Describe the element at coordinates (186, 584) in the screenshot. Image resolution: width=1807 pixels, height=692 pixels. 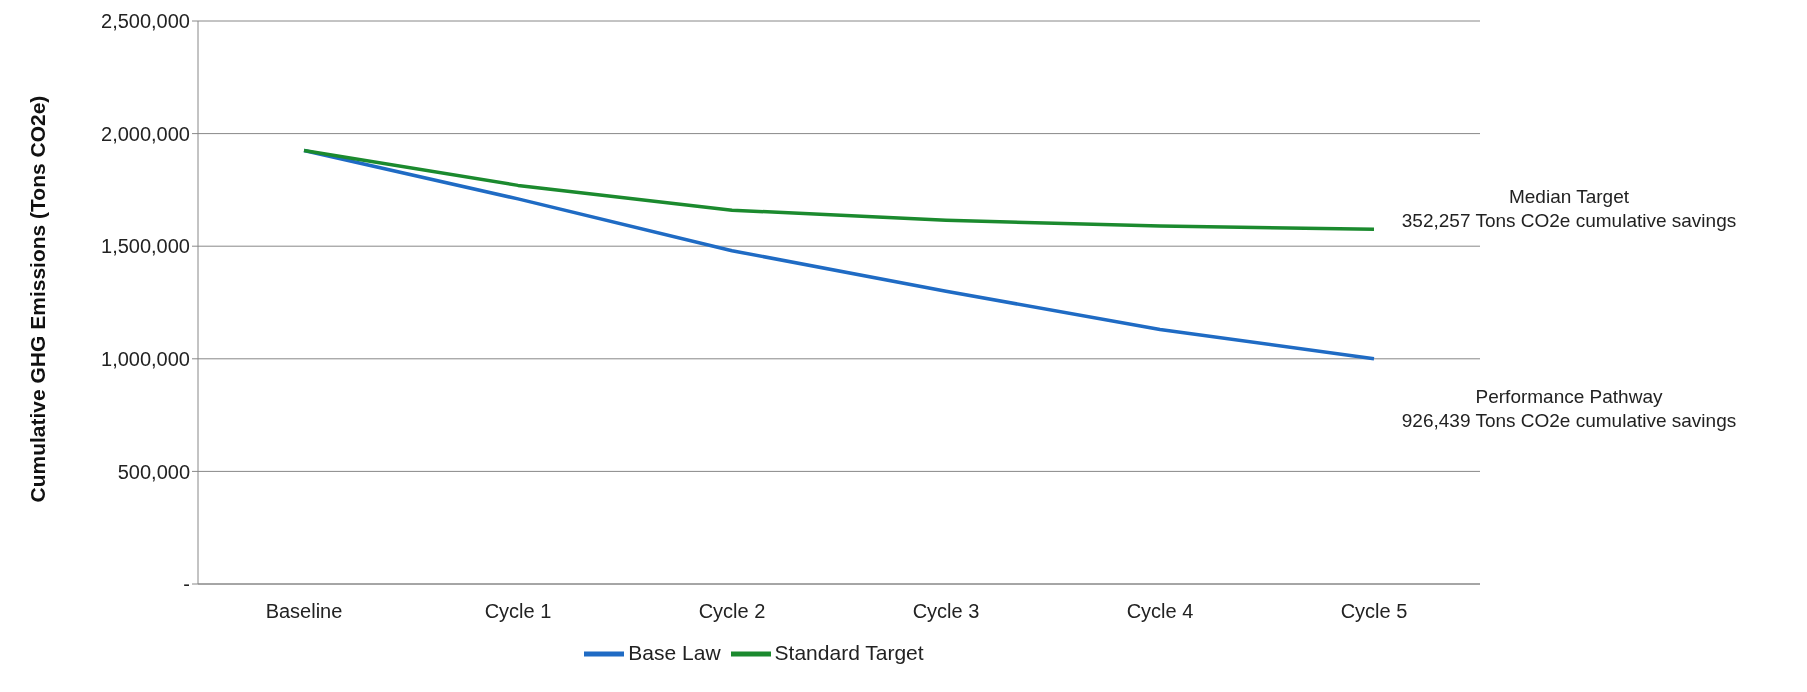
I see `y-tick-label: -` at that location.